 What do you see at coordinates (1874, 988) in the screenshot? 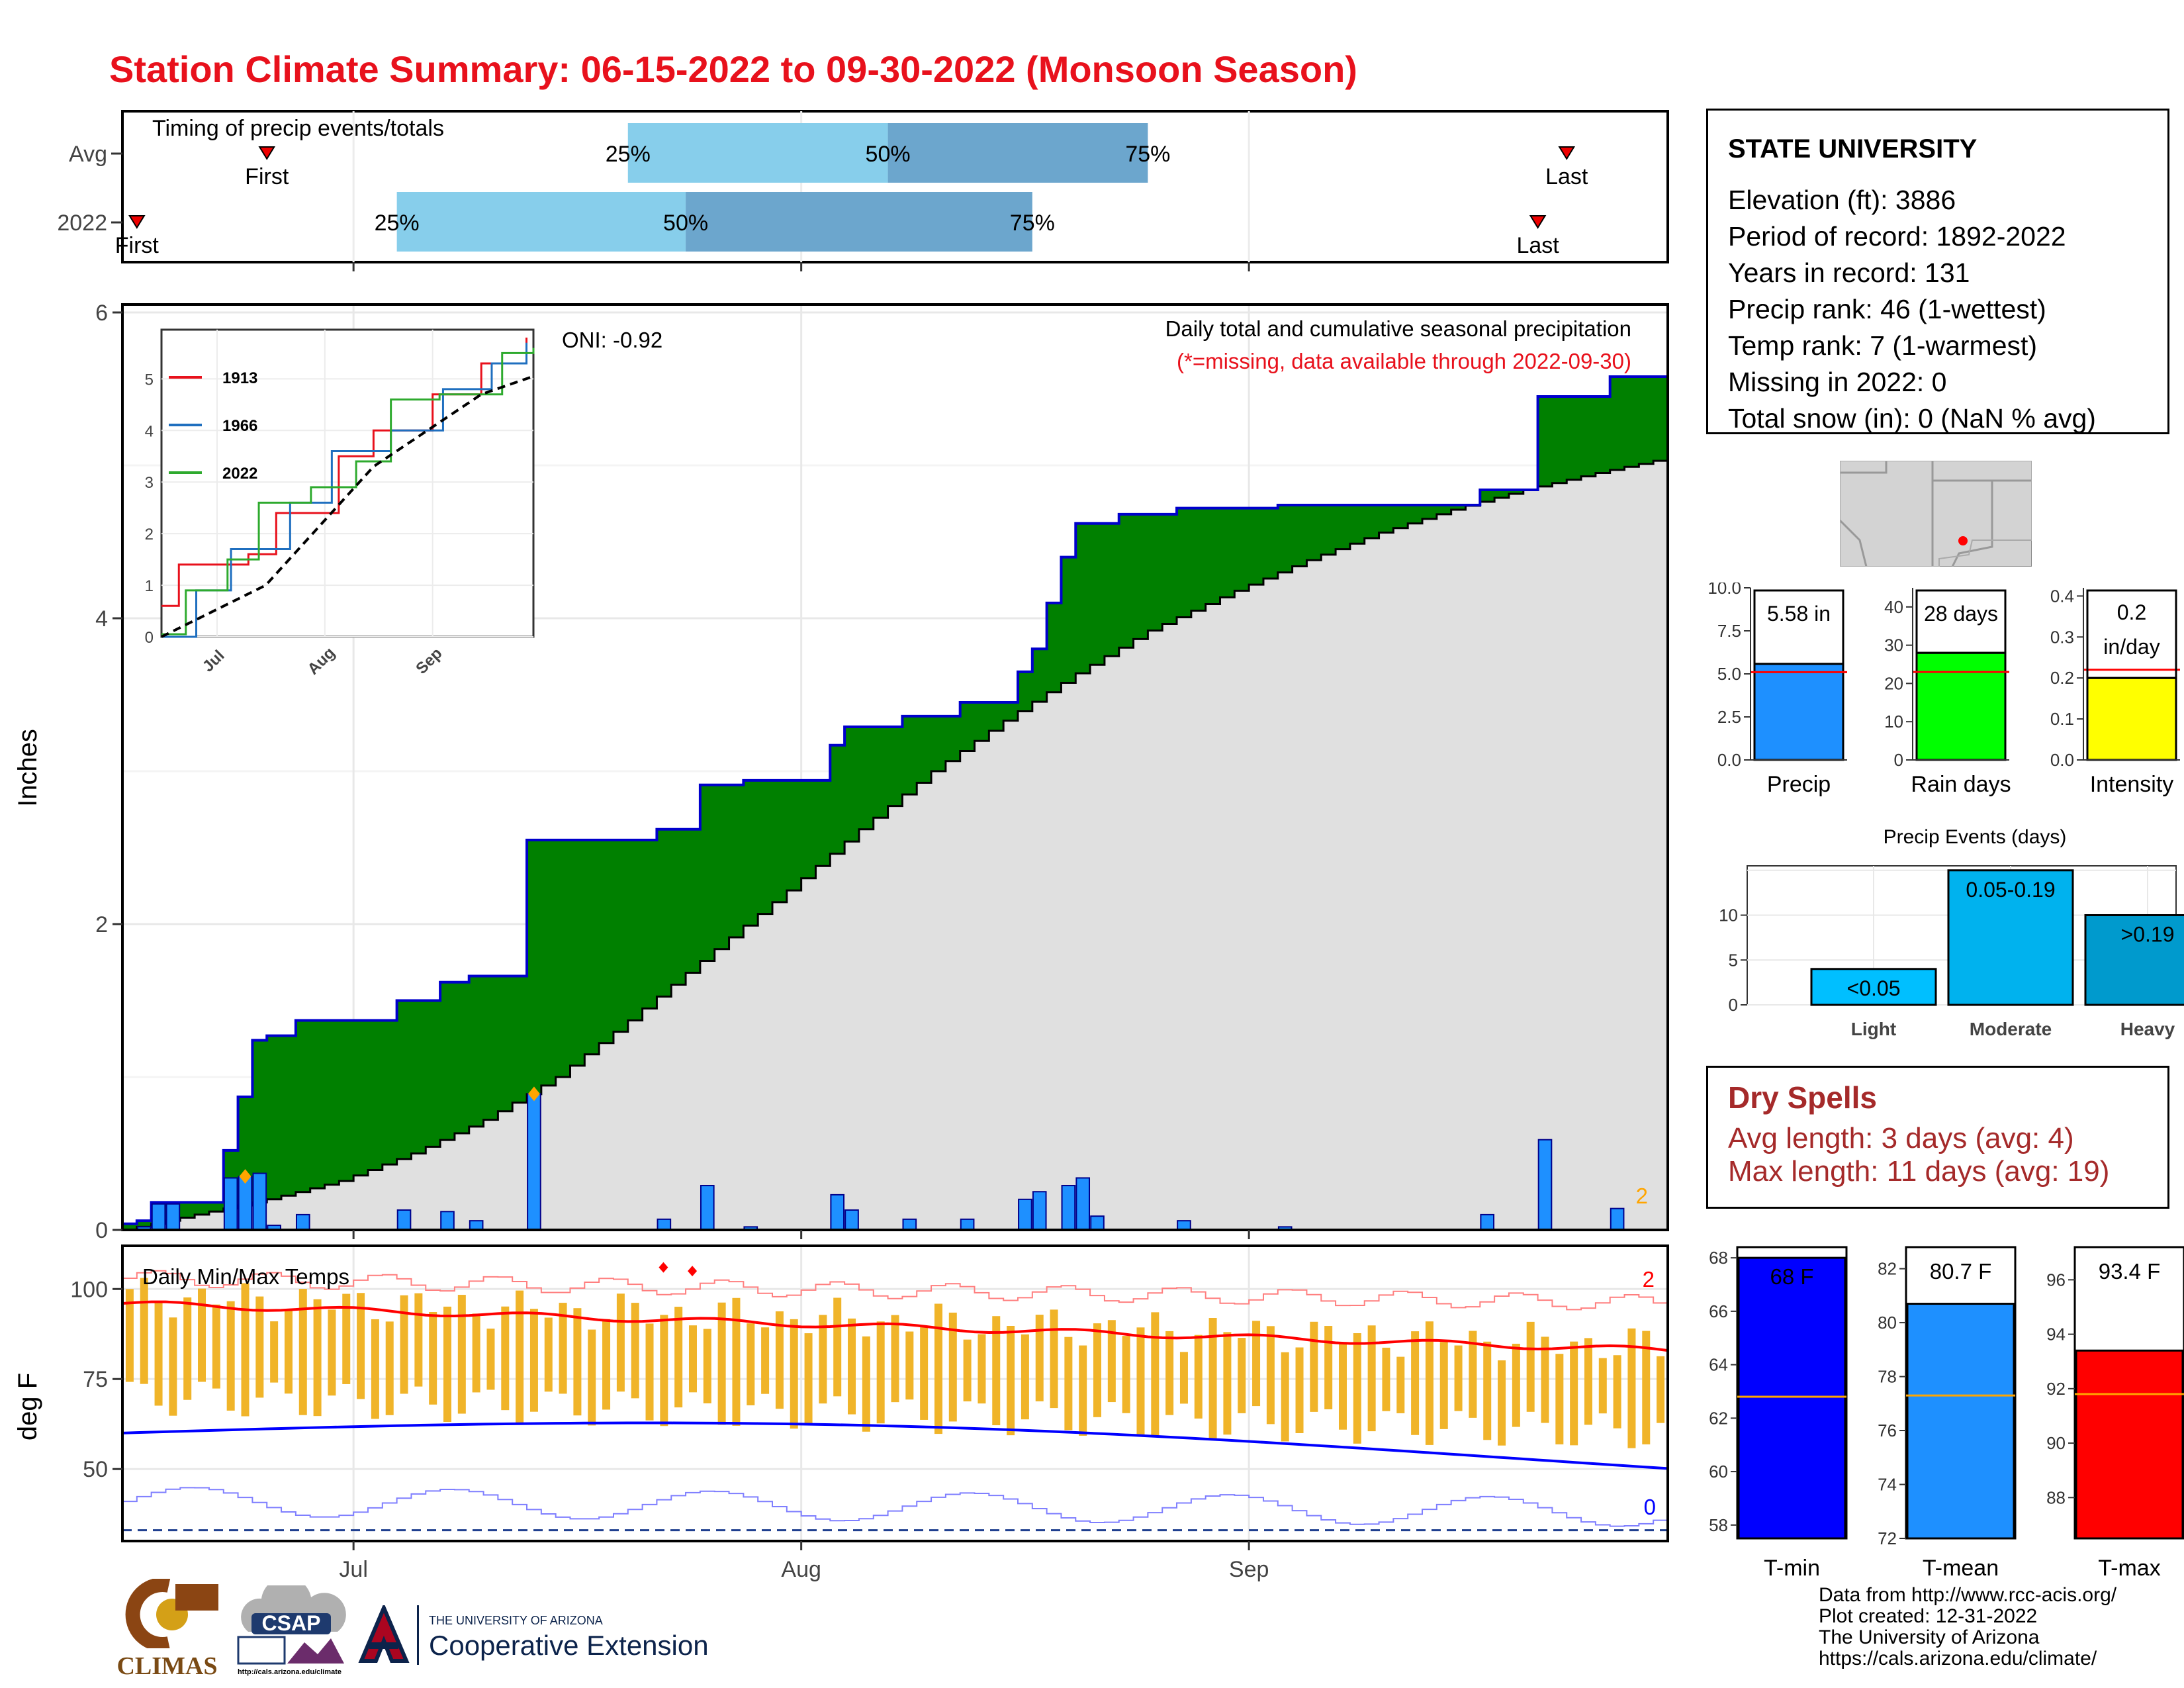
I see `events-bar-label: <0.05` at bounding box center [1874, 988].